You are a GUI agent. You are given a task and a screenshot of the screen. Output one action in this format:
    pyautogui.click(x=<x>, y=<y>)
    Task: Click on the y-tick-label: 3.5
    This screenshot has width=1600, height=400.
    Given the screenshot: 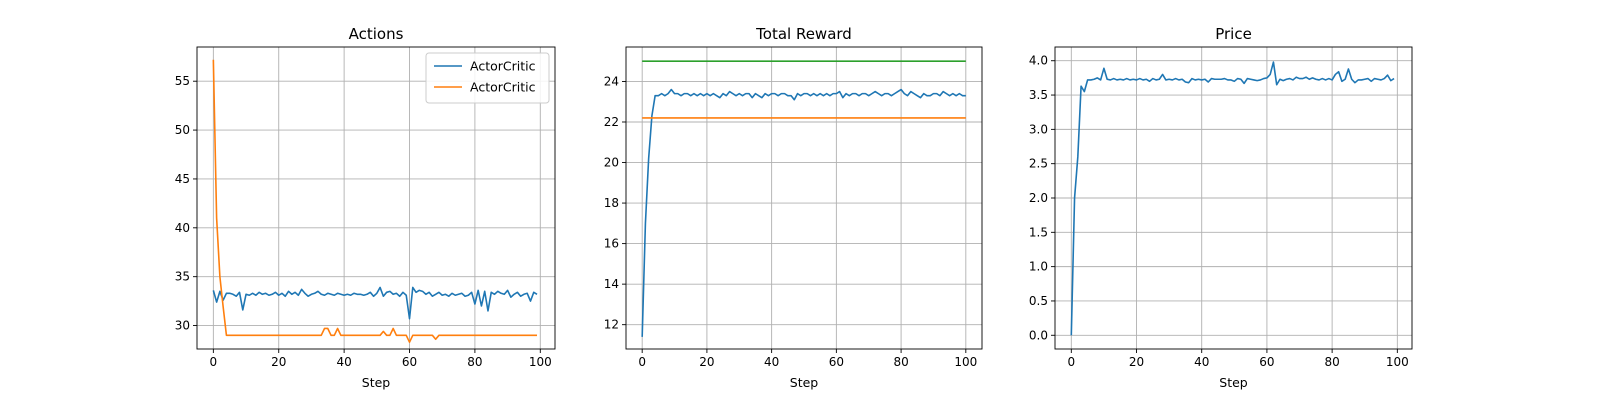 What is the action you would take?
    pyautogui.click(x=1038, y=95)
    